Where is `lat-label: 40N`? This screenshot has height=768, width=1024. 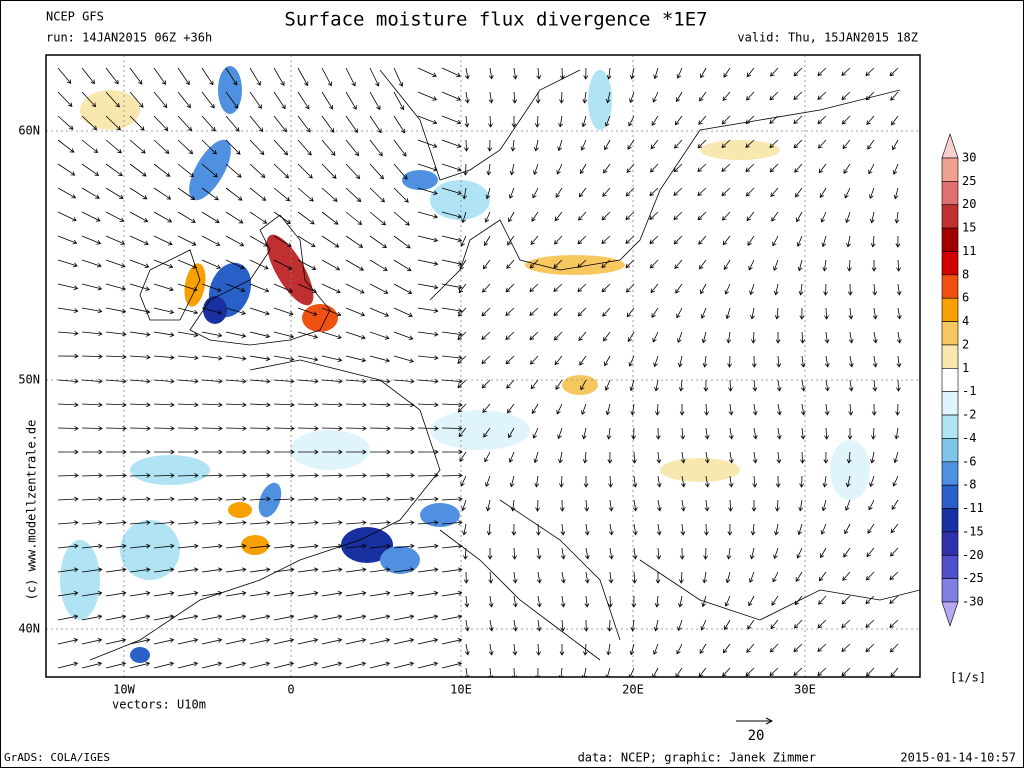
lat-label: 40N is located at coordinates (29, 629).